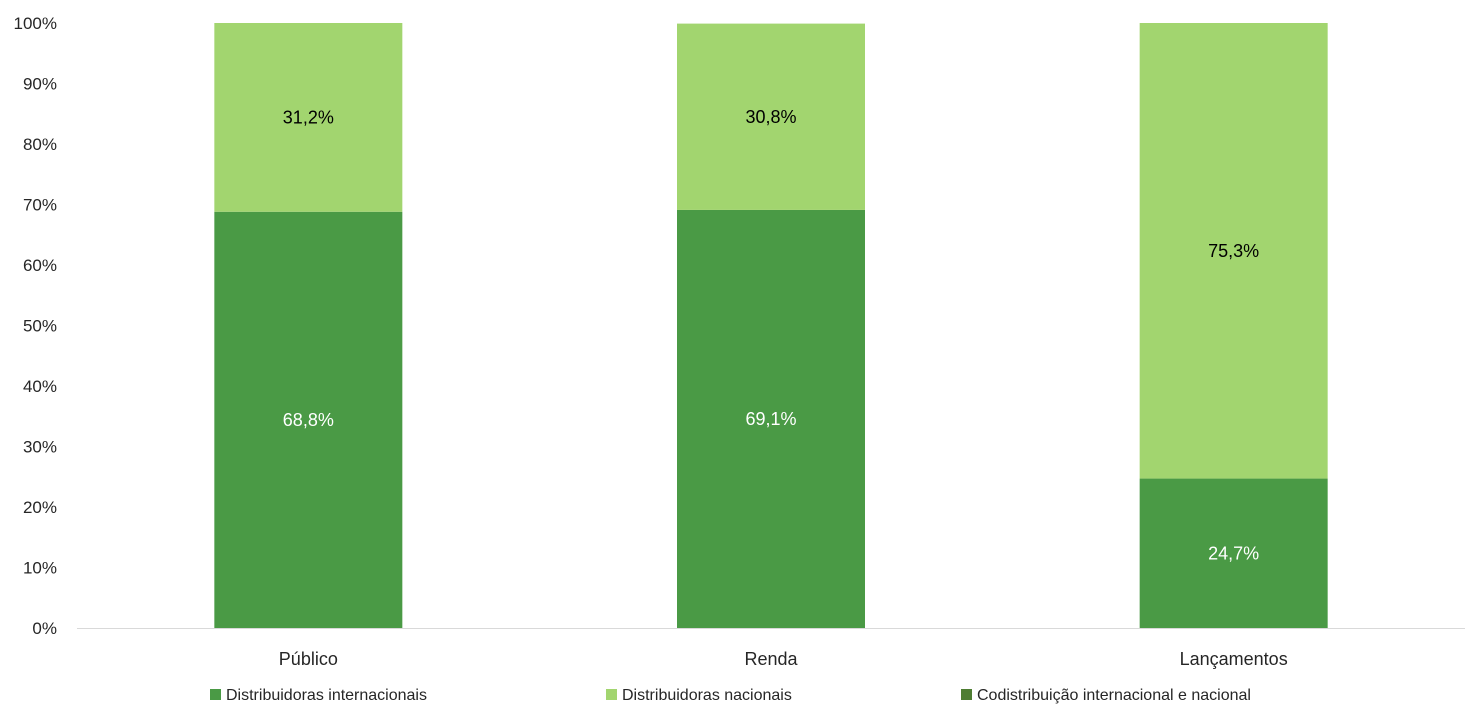 The height and width of the screenshot is (709, 1479). I want to click on data-label: 69,1%, so click(770, 419).